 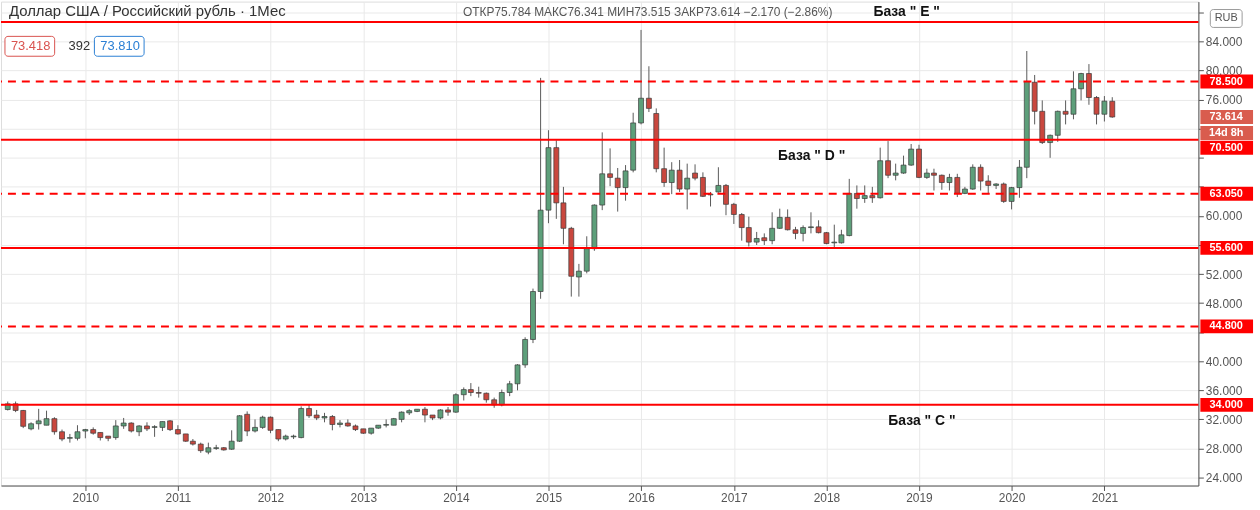 What do you see at coordinates (1012, 497) in the screenshot?
I see `x-tick-label: 2020` at bounding box center [1012, 497].